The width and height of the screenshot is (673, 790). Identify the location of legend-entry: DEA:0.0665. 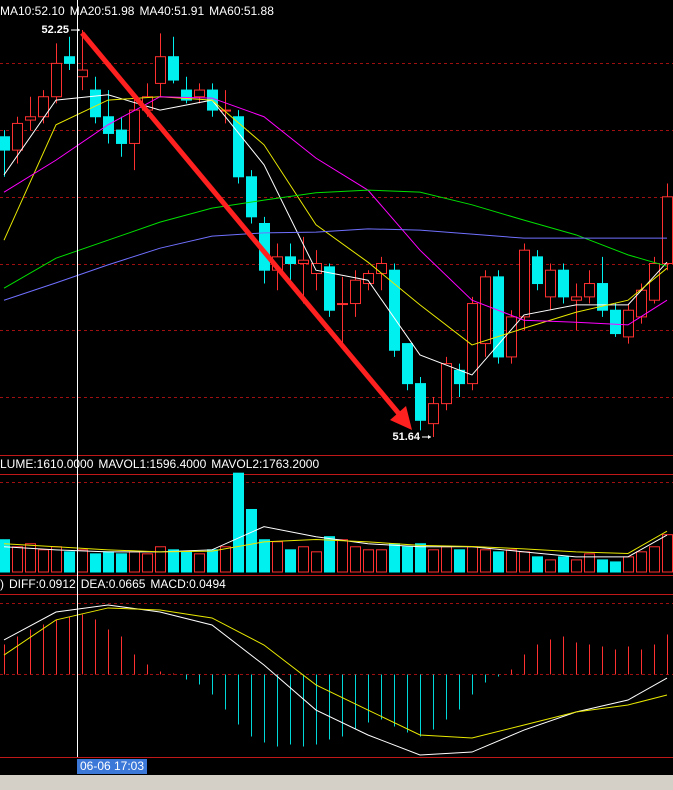
(113, 584).